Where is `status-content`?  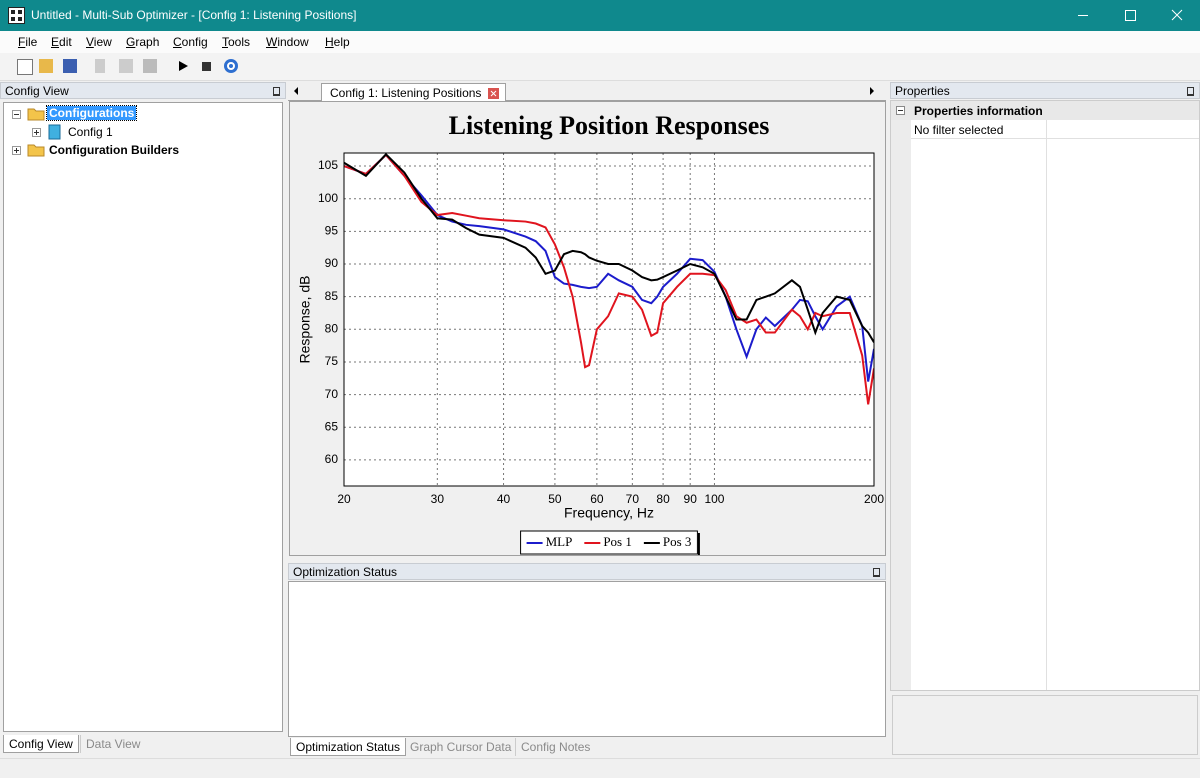
status-content is located at coordinates (587, 659).